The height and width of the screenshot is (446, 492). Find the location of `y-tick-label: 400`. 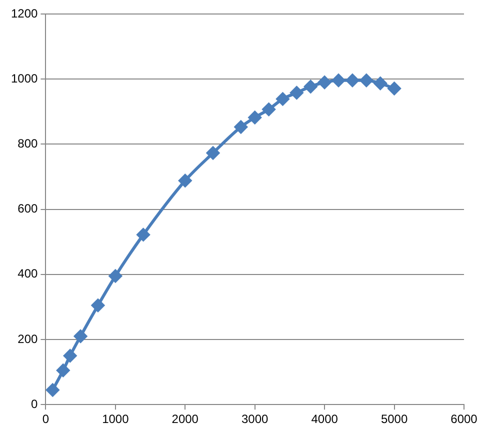

y-tick-label: 400 is located at coordinates (28, 273).